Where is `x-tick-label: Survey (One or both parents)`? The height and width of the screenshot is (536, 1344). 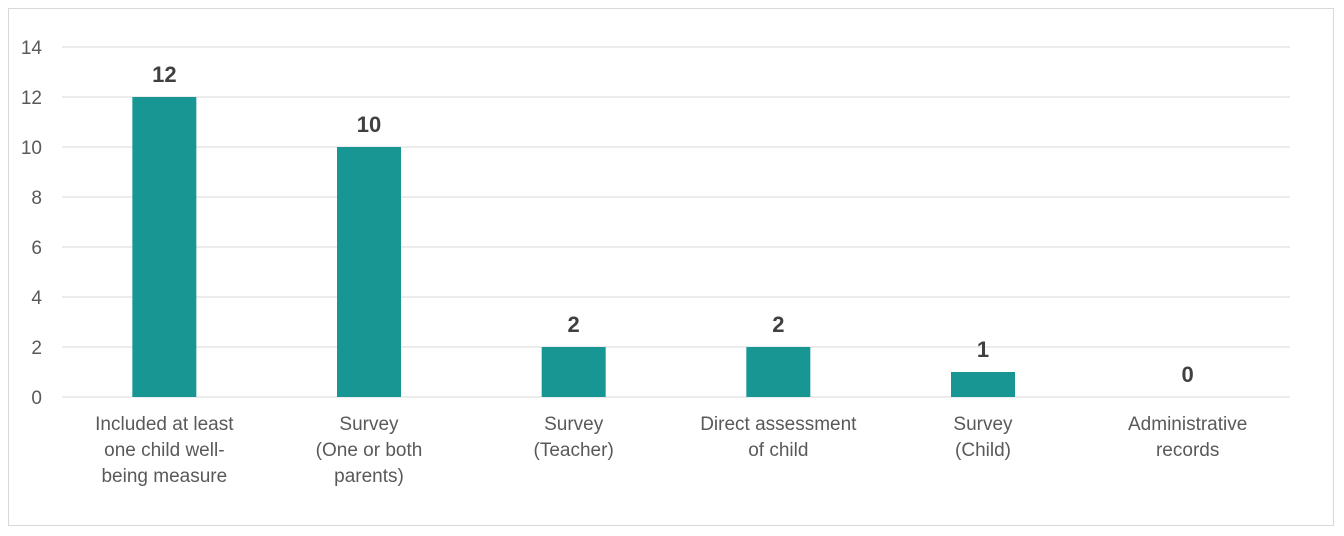 x-tick-label: Survey (One or both parents) is located at coordinates (369, 450).